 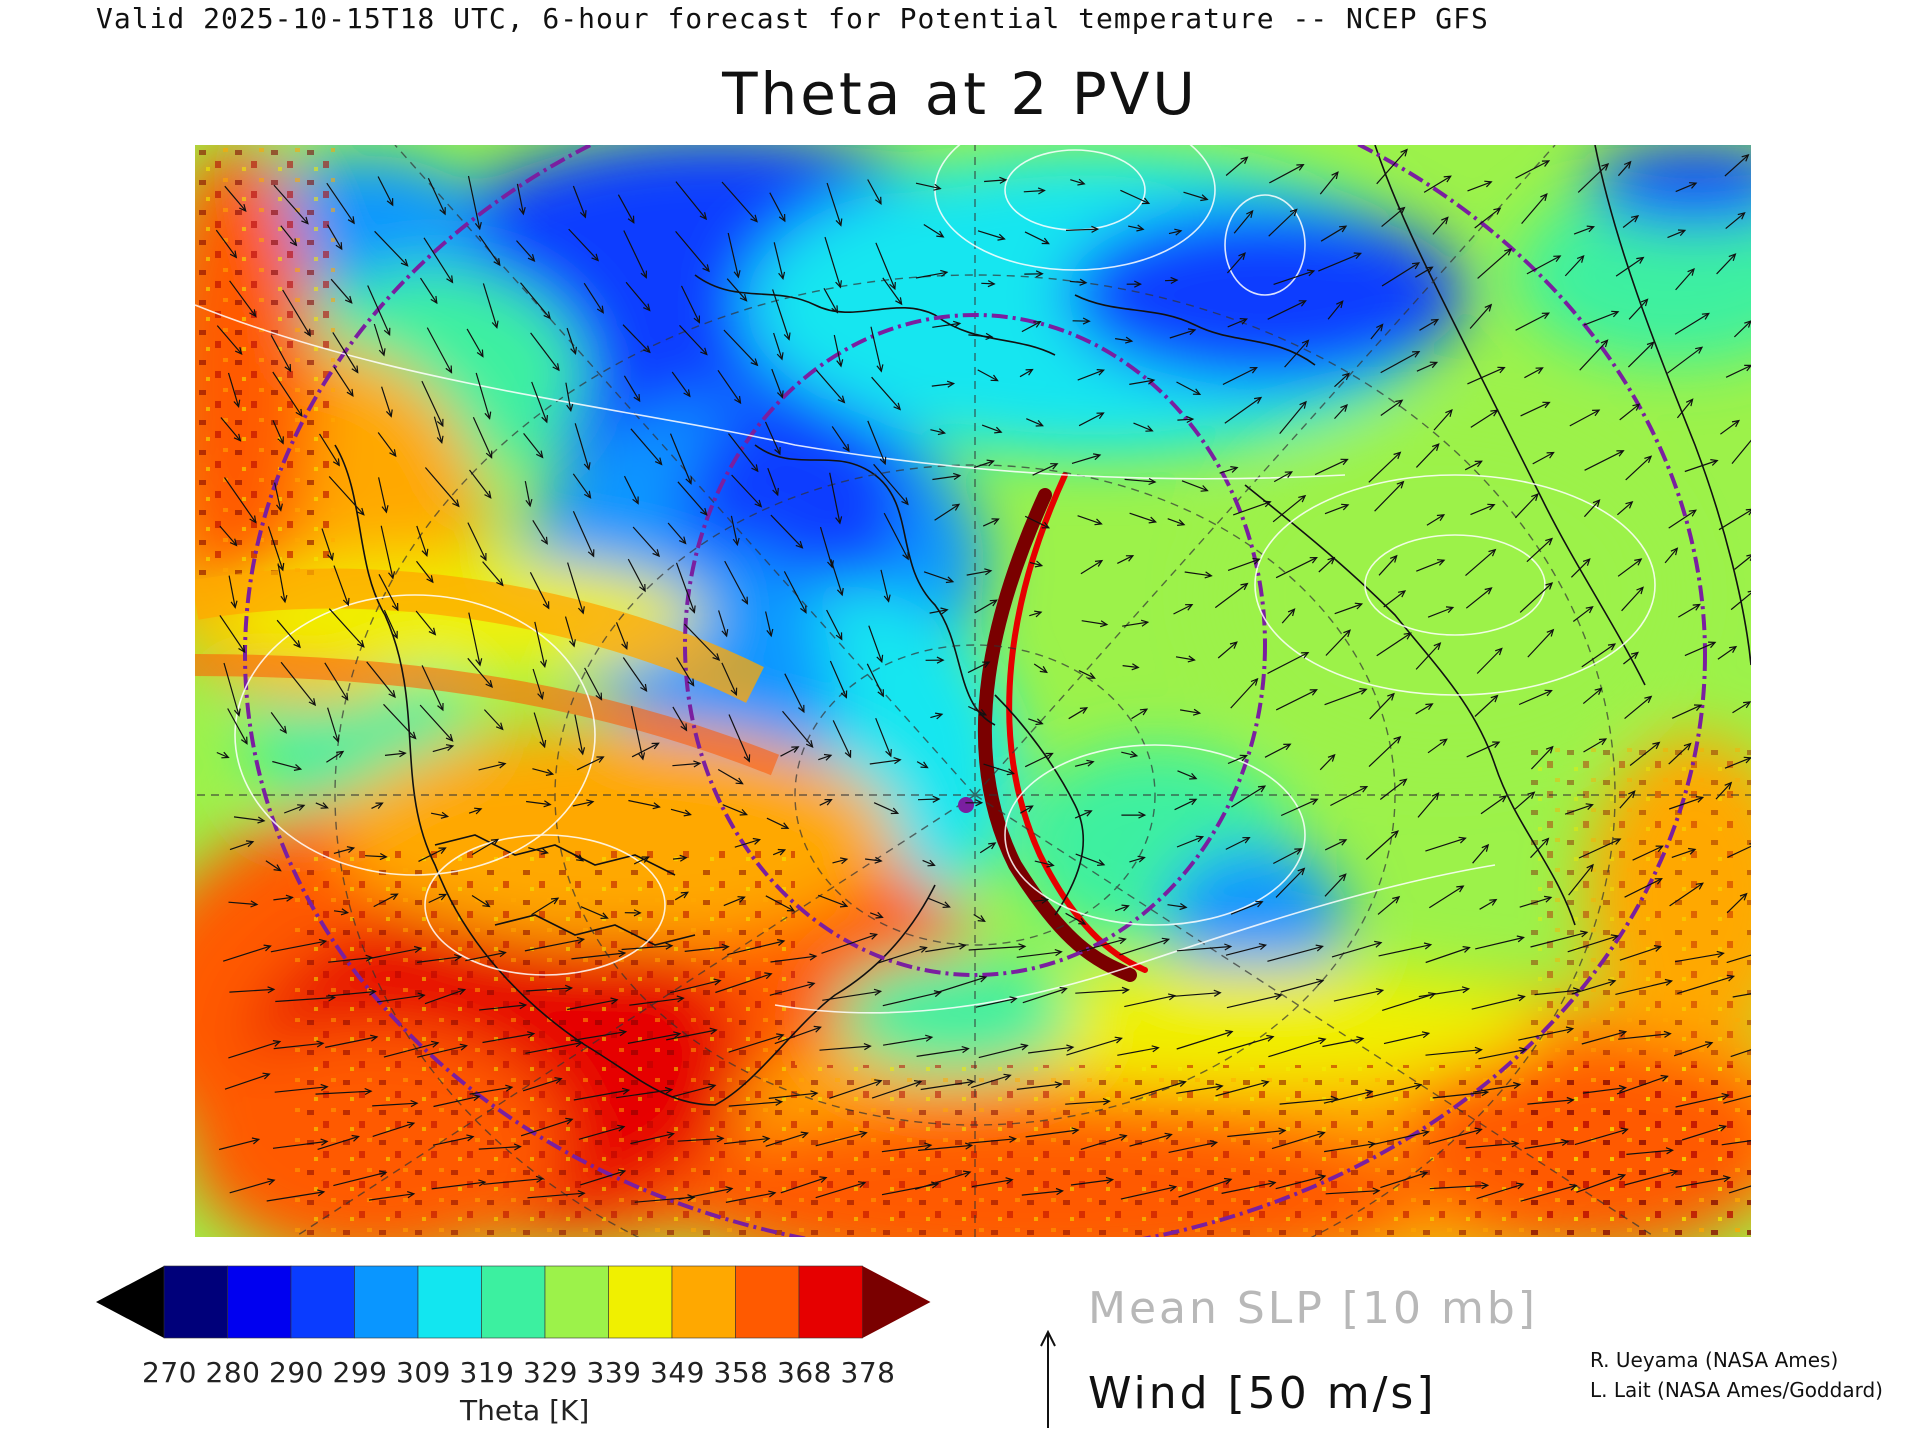 I want to click on colorbar-tick-label: 368, so click(x=804, y=1372).